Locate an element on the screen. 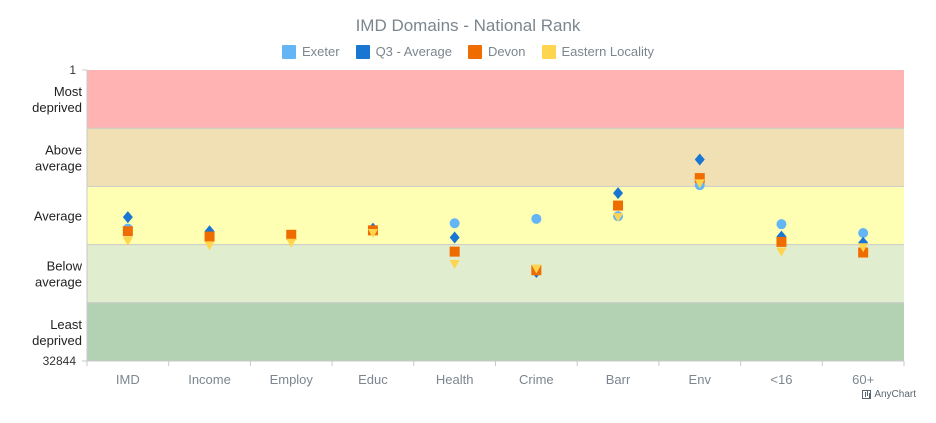  anychart-logo-icon is located at coordinates (867, 394).